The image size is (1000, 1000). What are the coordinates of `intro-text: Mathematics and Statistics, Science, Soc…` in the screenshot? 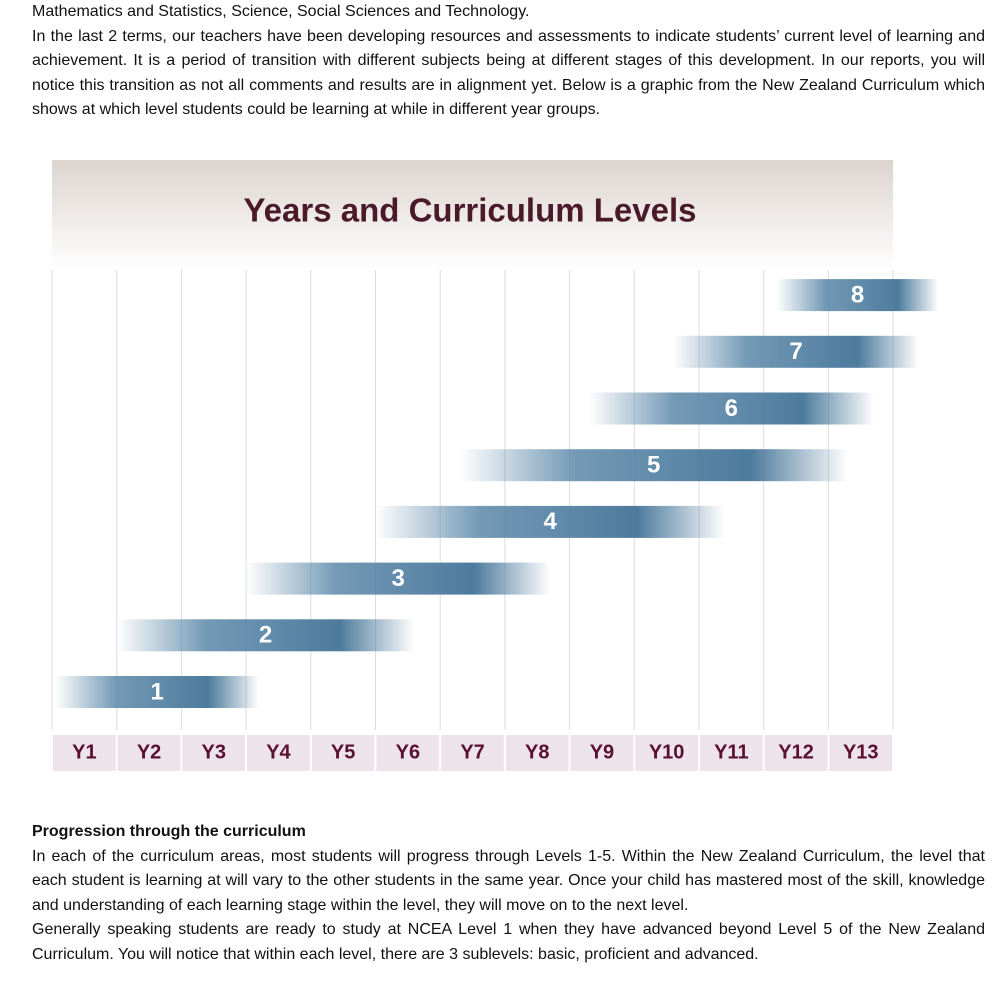 It's located at (508, 61).